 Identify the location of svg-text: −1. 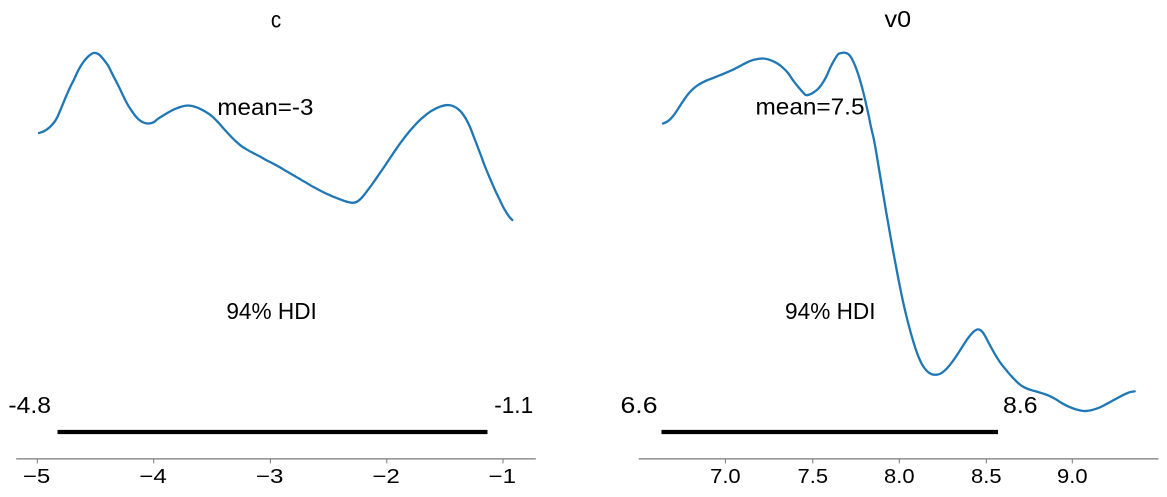
(503, 477).